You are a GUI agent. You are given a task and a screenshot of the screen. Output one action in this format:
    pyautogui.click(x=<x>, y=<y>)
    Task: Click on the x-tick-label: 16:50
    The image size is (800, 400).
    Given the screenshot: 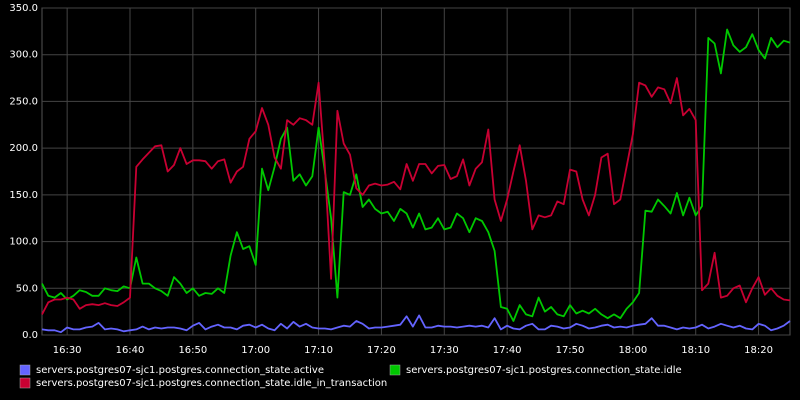 What is the action you would take?
    pyautogui.click(x=192, y=350)
    